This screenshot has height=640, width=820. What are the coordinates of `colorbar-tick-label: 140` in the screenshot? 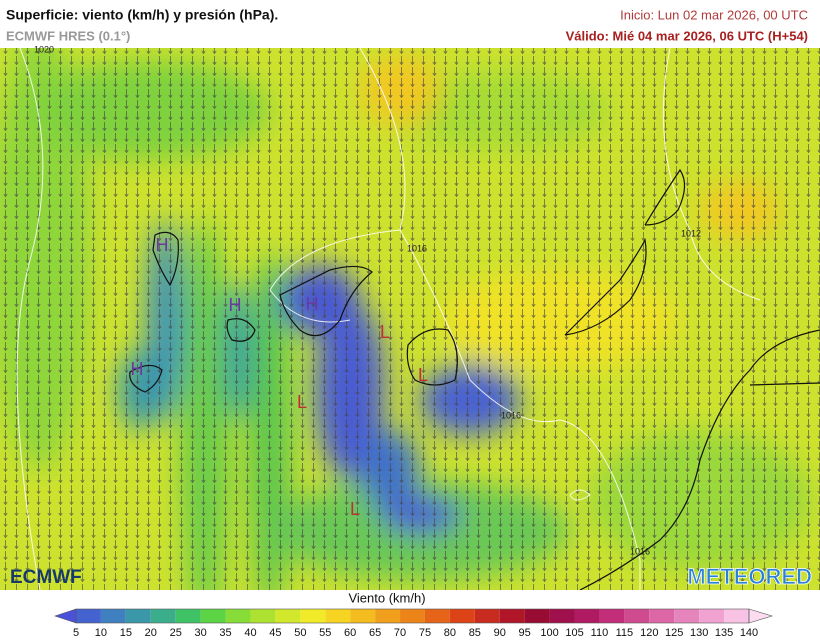 It's located at (749, 633).